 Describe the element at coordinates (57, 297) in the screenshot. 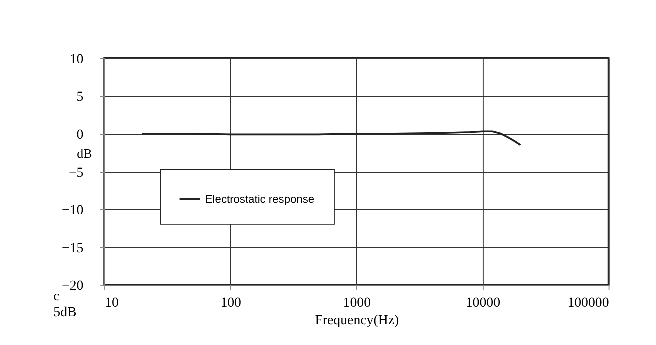

I see `text: c` at that location.